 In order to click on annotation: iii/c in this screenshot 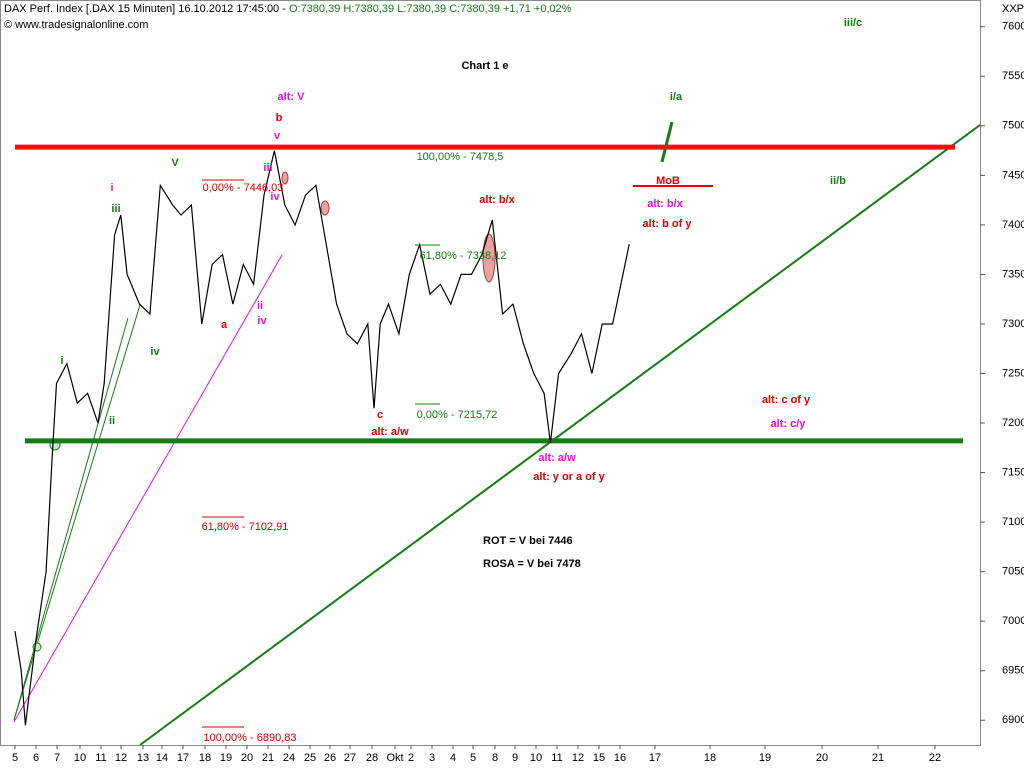, I will do `click(853, 23)`.